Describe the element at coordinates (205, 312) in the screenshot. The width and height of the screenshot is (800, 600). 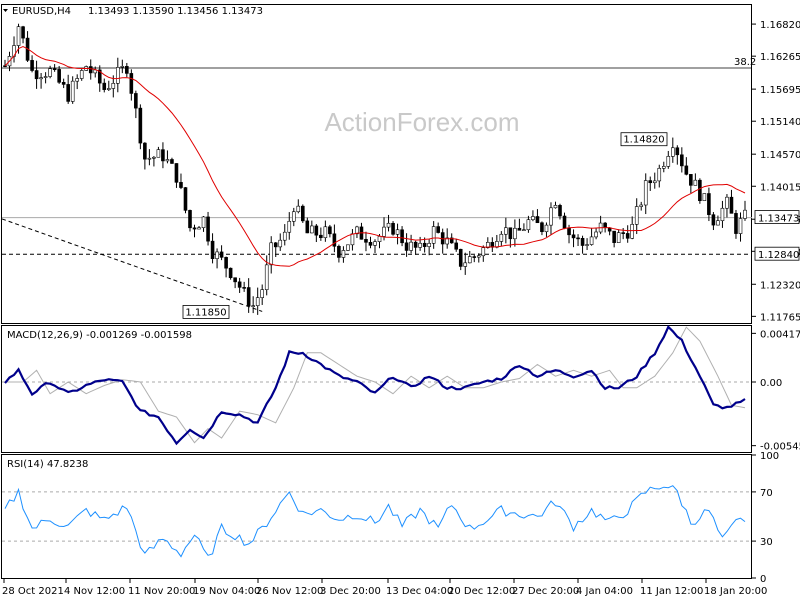
I see `low-annotation: 1.11850` at that location.